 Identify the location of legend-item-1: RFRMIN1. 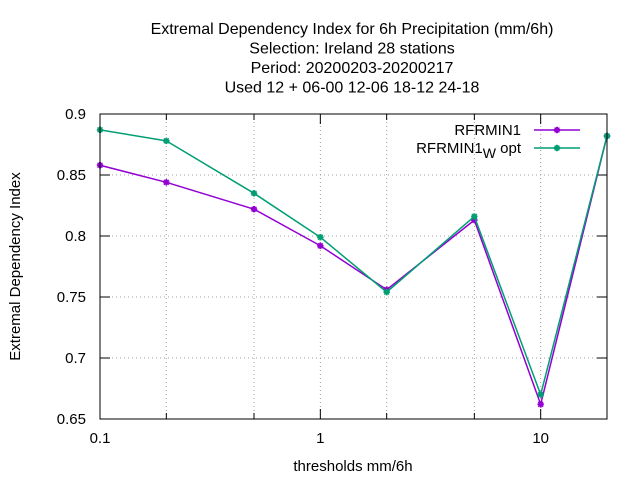
(517, 130).